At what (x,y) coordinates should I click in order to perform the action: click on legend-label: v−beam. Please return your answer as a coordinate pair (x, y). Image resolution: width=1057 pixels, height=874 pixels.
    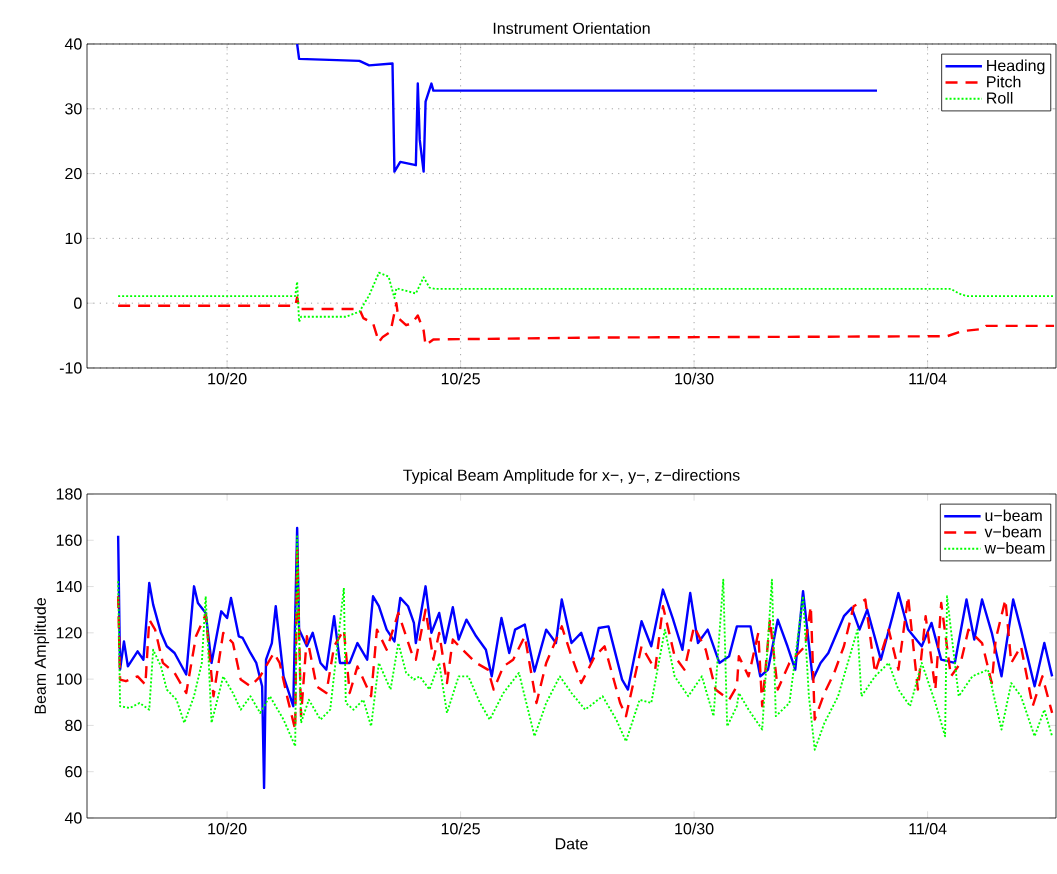
    Looking at the image, I should click on (1012, 531).